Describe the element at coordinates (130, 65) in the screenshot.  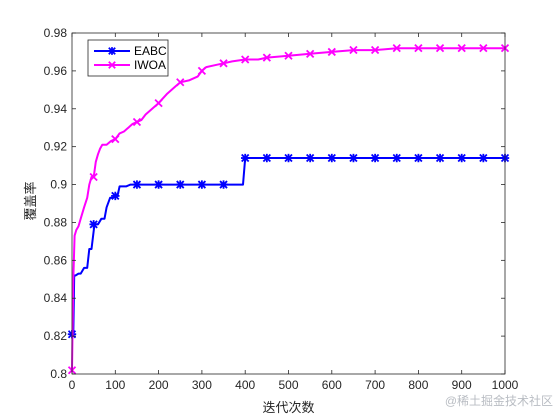
I see `legend-item-iwoa: IWOA` at that location.